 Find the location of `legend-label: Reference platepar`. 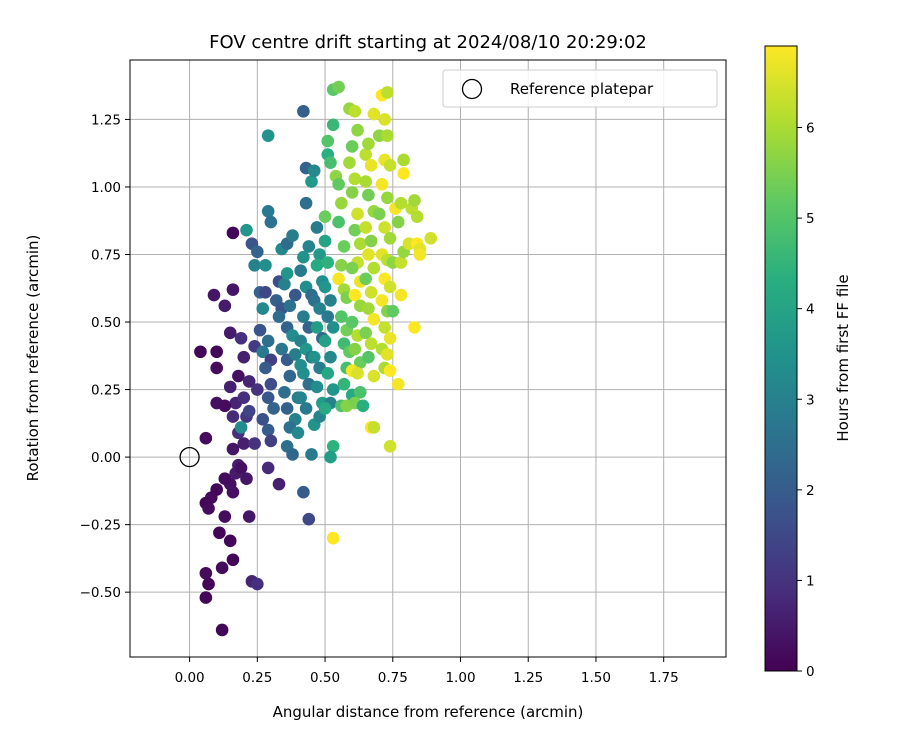

legend-label: Reference platepar is located at coordinates (582, 89).